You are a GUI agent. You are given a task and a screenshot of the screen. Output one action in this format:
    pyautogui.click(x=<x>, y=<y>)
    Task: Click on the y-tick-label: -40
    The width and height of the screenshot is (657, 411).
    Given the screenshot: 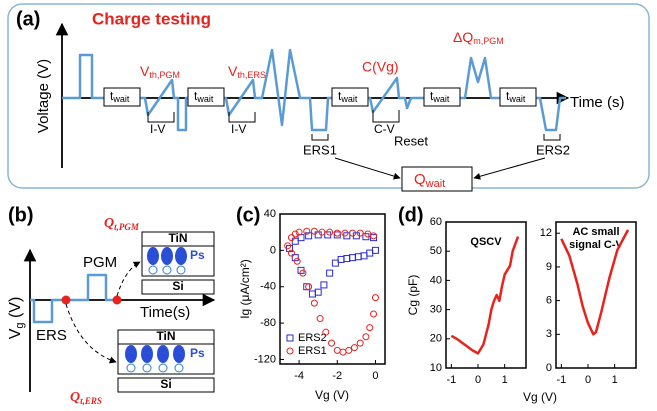 What is the action you would take?
    pyautogui.click(x=268, y=287)
    